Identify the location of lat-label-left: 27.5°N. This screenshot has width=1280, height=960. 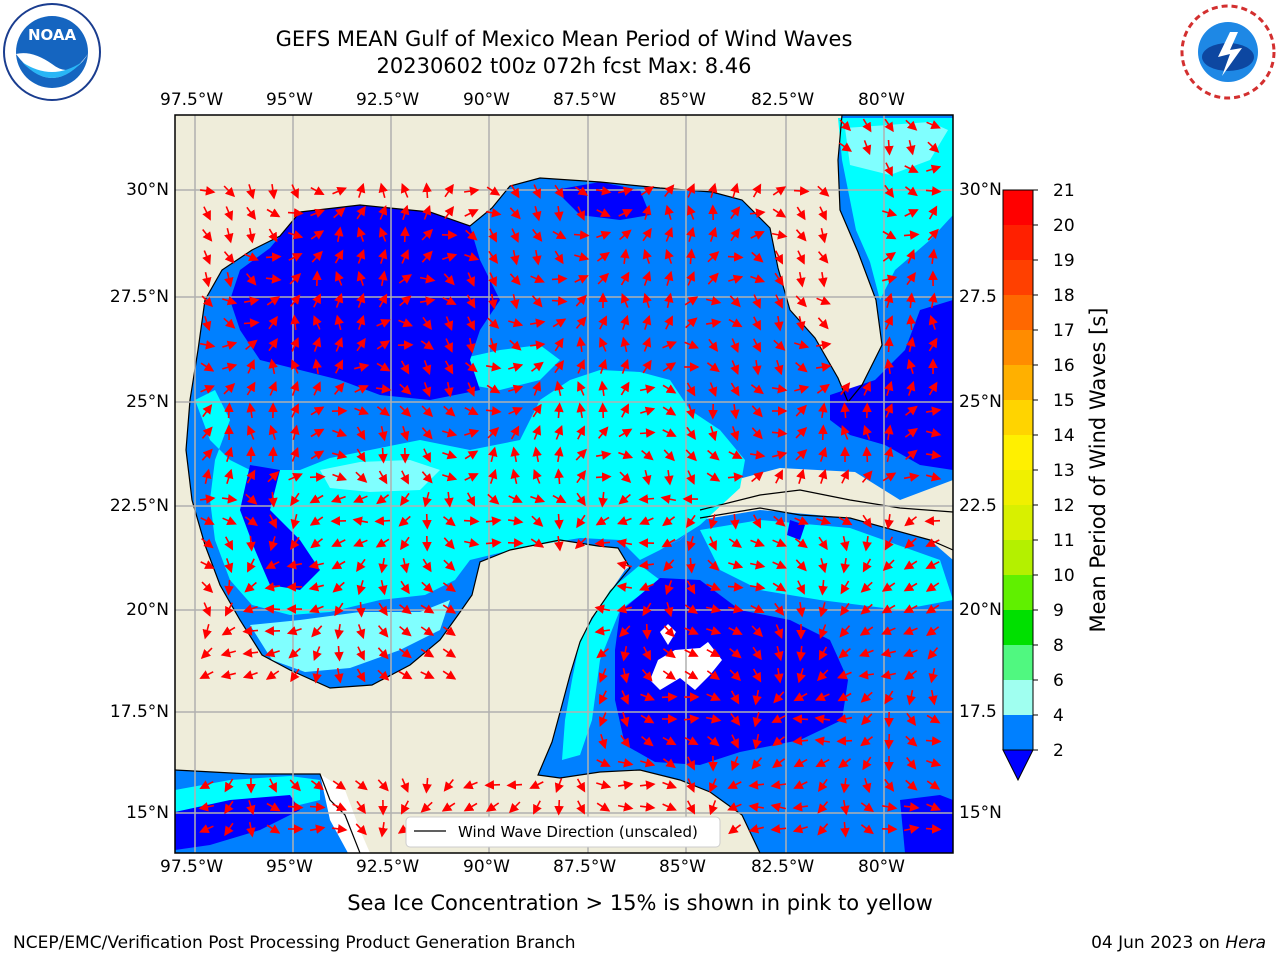
(139, 297).